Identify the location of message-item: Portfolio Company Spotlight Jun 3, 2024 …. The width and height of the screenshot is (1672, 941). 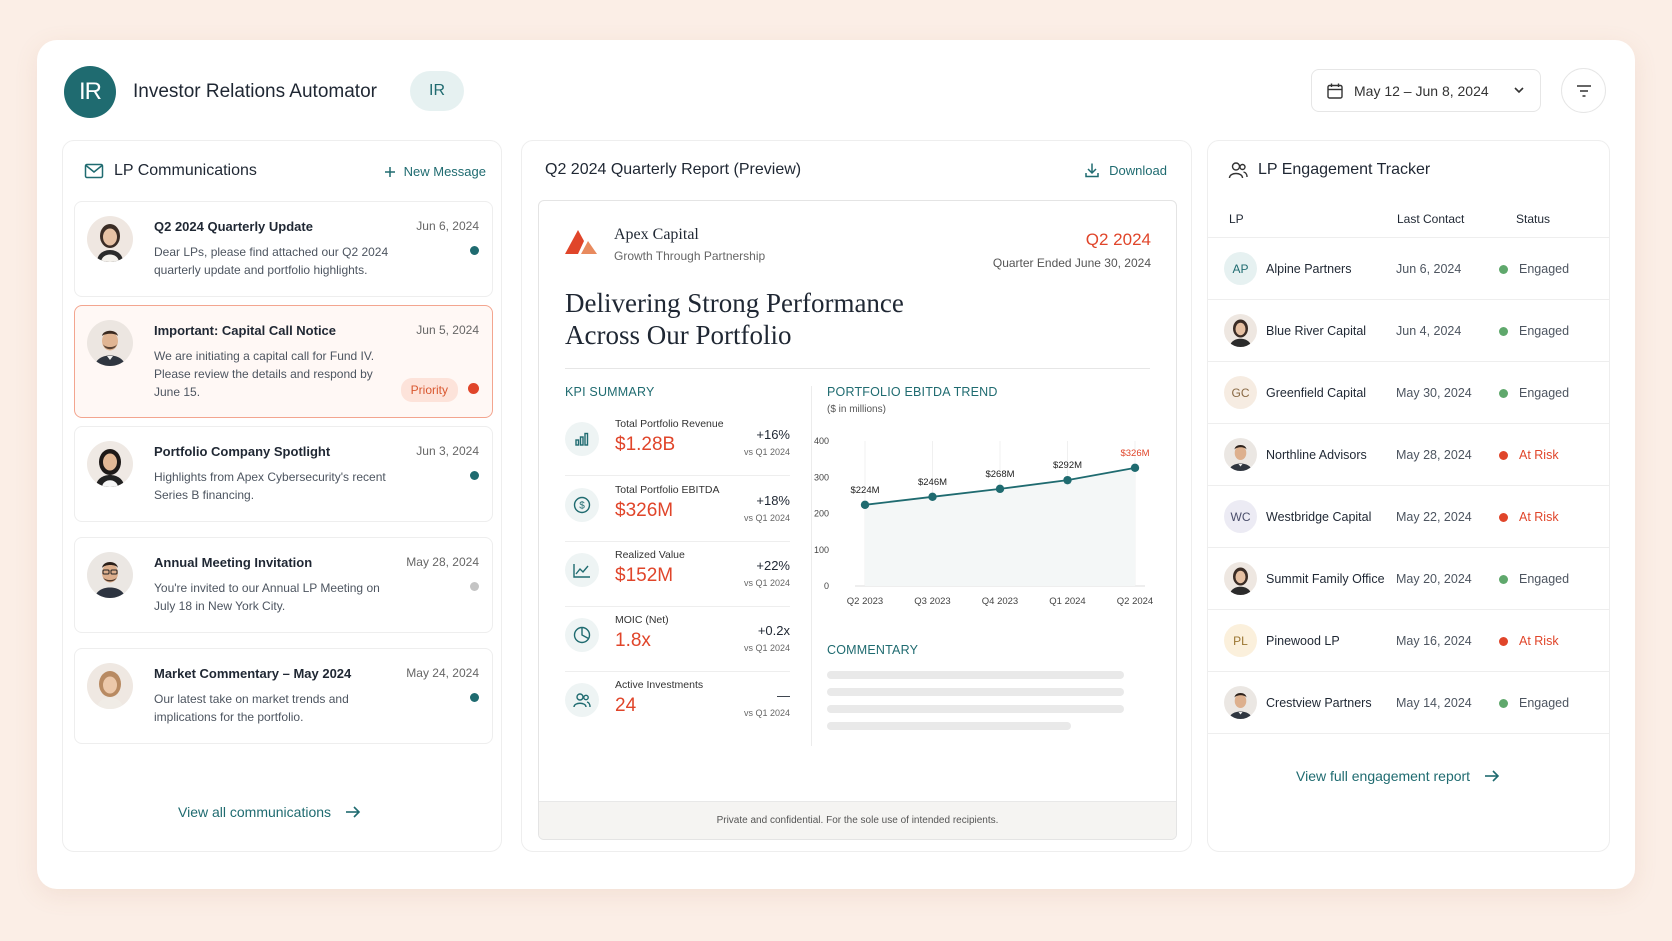
(283, 474).